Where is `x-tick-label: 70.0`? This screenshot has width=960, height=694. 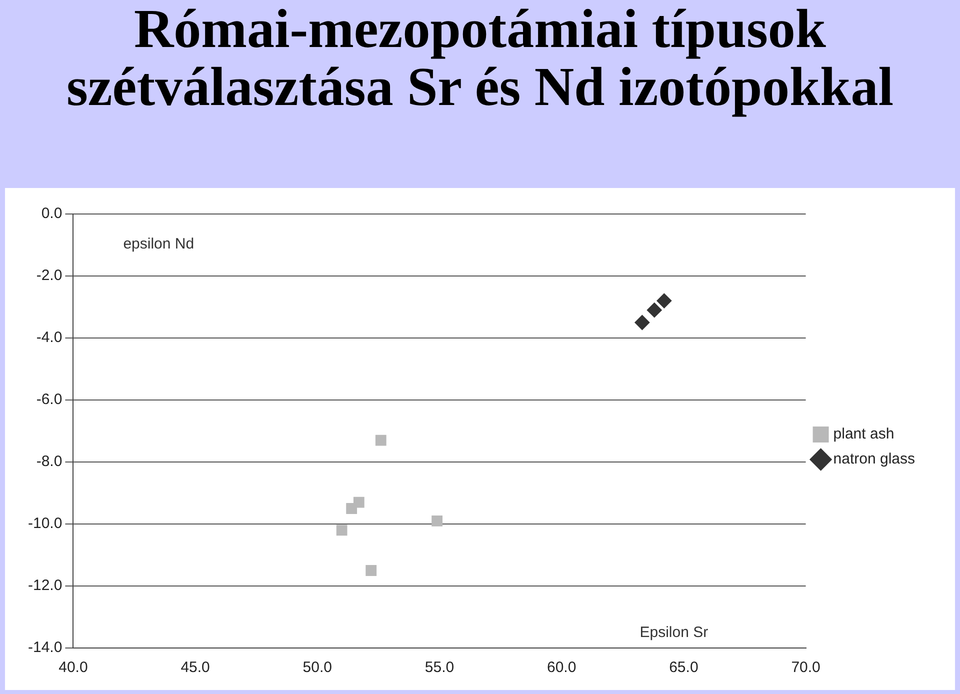
x-tick-label: 70.0 is located at coordinates (805, 667).